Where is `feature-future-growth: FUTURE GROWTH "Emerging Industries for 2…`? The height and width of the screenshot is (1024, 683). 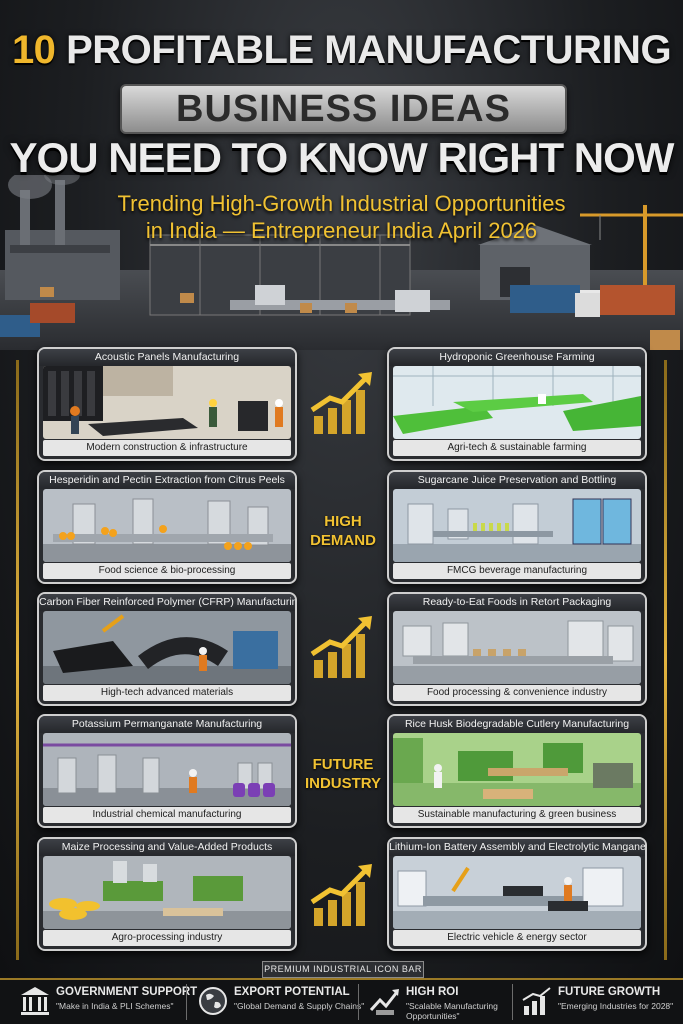
feature-future-growth: FUTURE GROWTH "Emerging Industries for 2… is located at coordinates (599, 1002).